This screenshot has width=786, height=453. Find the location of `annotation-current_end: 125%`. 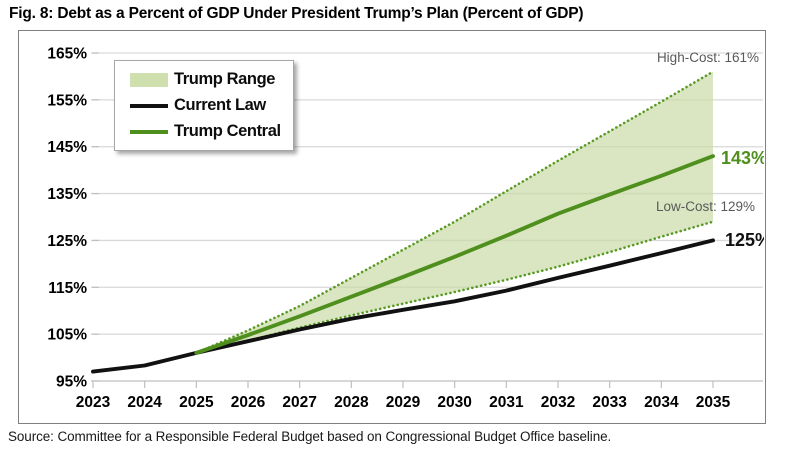

annotation-current_end: 125% is located at coordinates (744, 240).